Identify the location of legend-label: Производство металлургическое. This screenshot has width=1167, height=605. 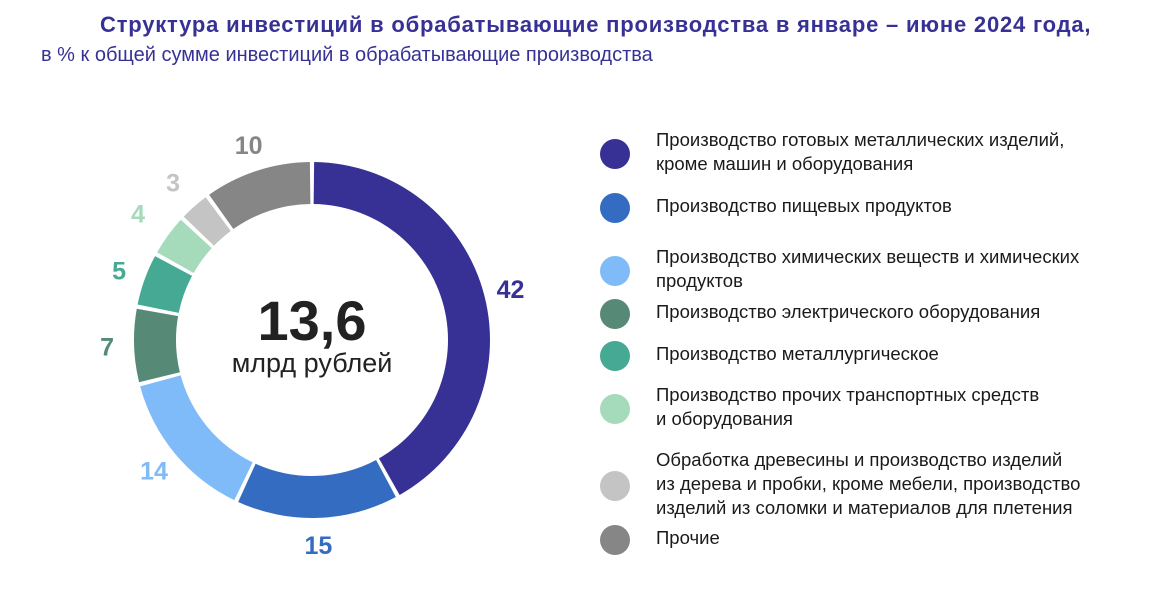
(906, 354).